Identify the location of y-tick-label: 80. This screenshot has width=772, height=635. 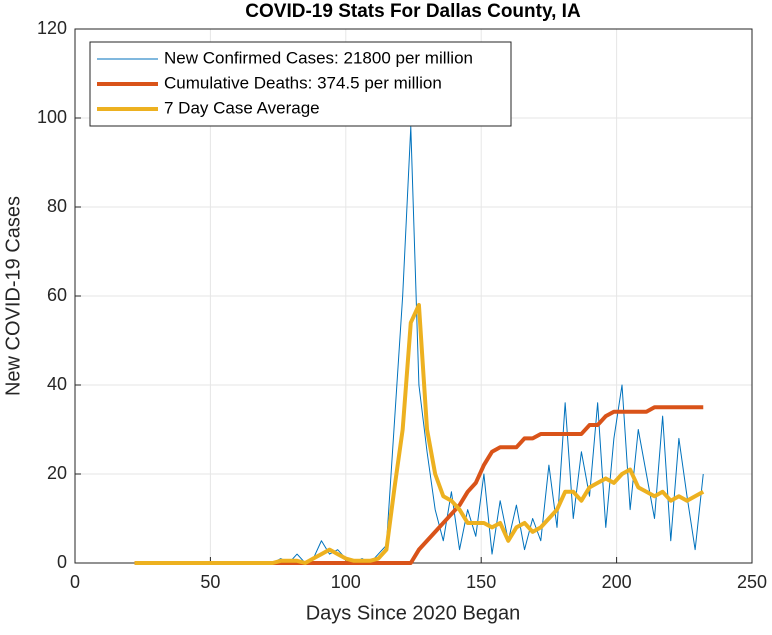
(57, 206).